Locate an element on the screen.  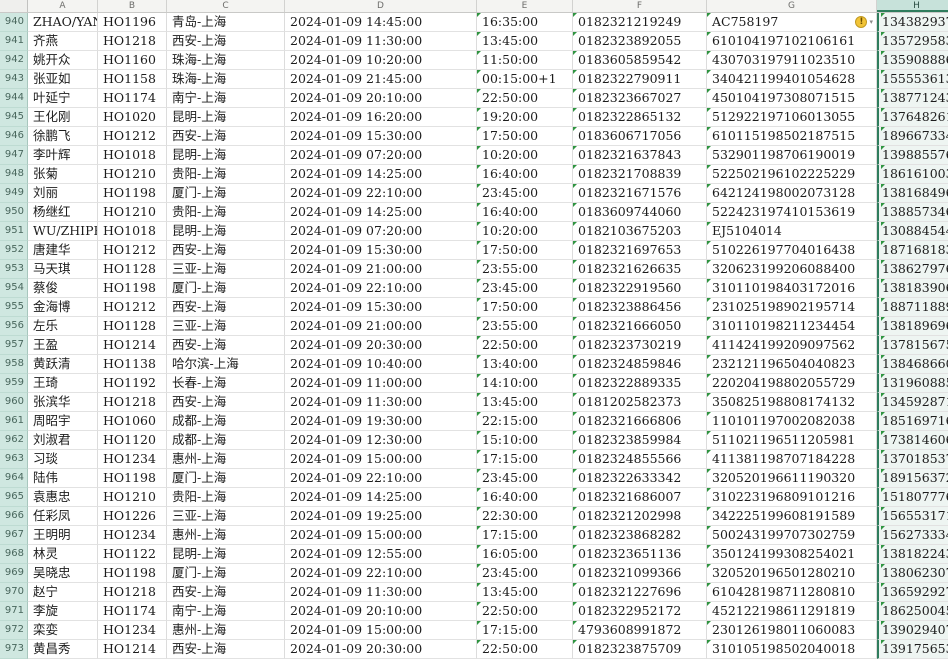
row-header-941: 941 is located at coordinates (14, 41).